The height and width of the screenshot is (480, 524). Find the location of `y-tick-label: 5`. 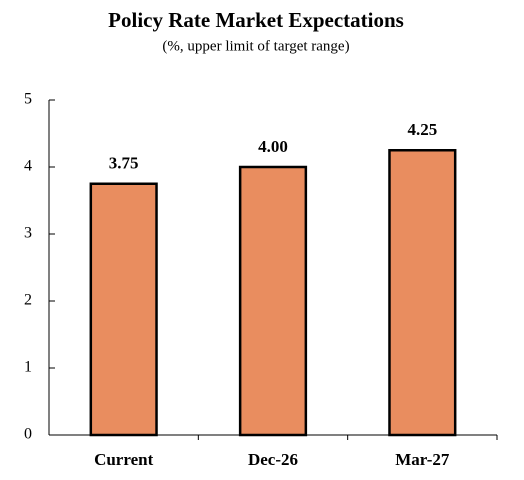

y-tick-label: 5 is located at coordinates (28, 99).